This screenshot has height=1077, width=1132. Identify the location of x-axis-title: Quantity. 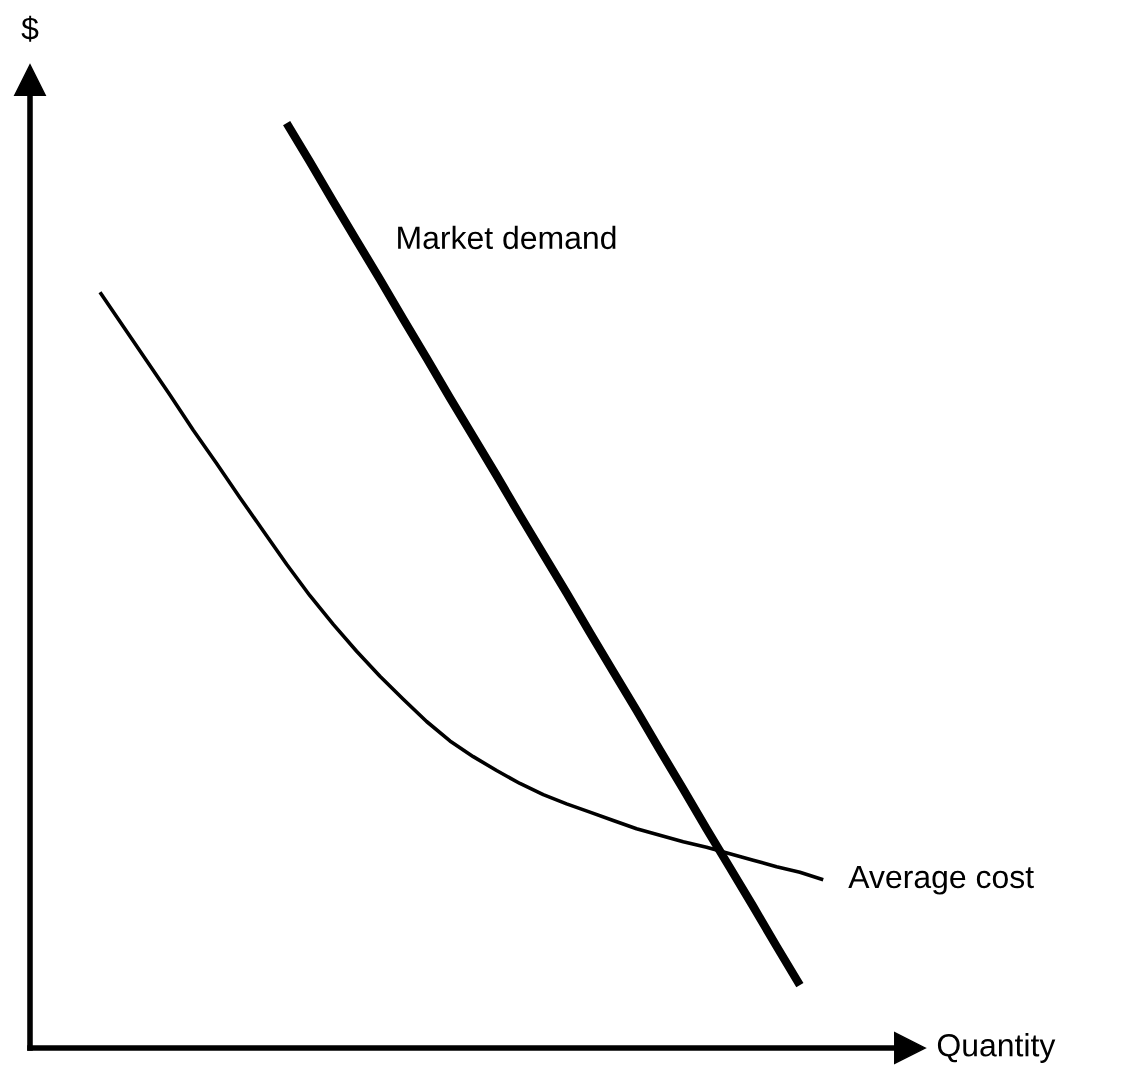
(996, 1048).